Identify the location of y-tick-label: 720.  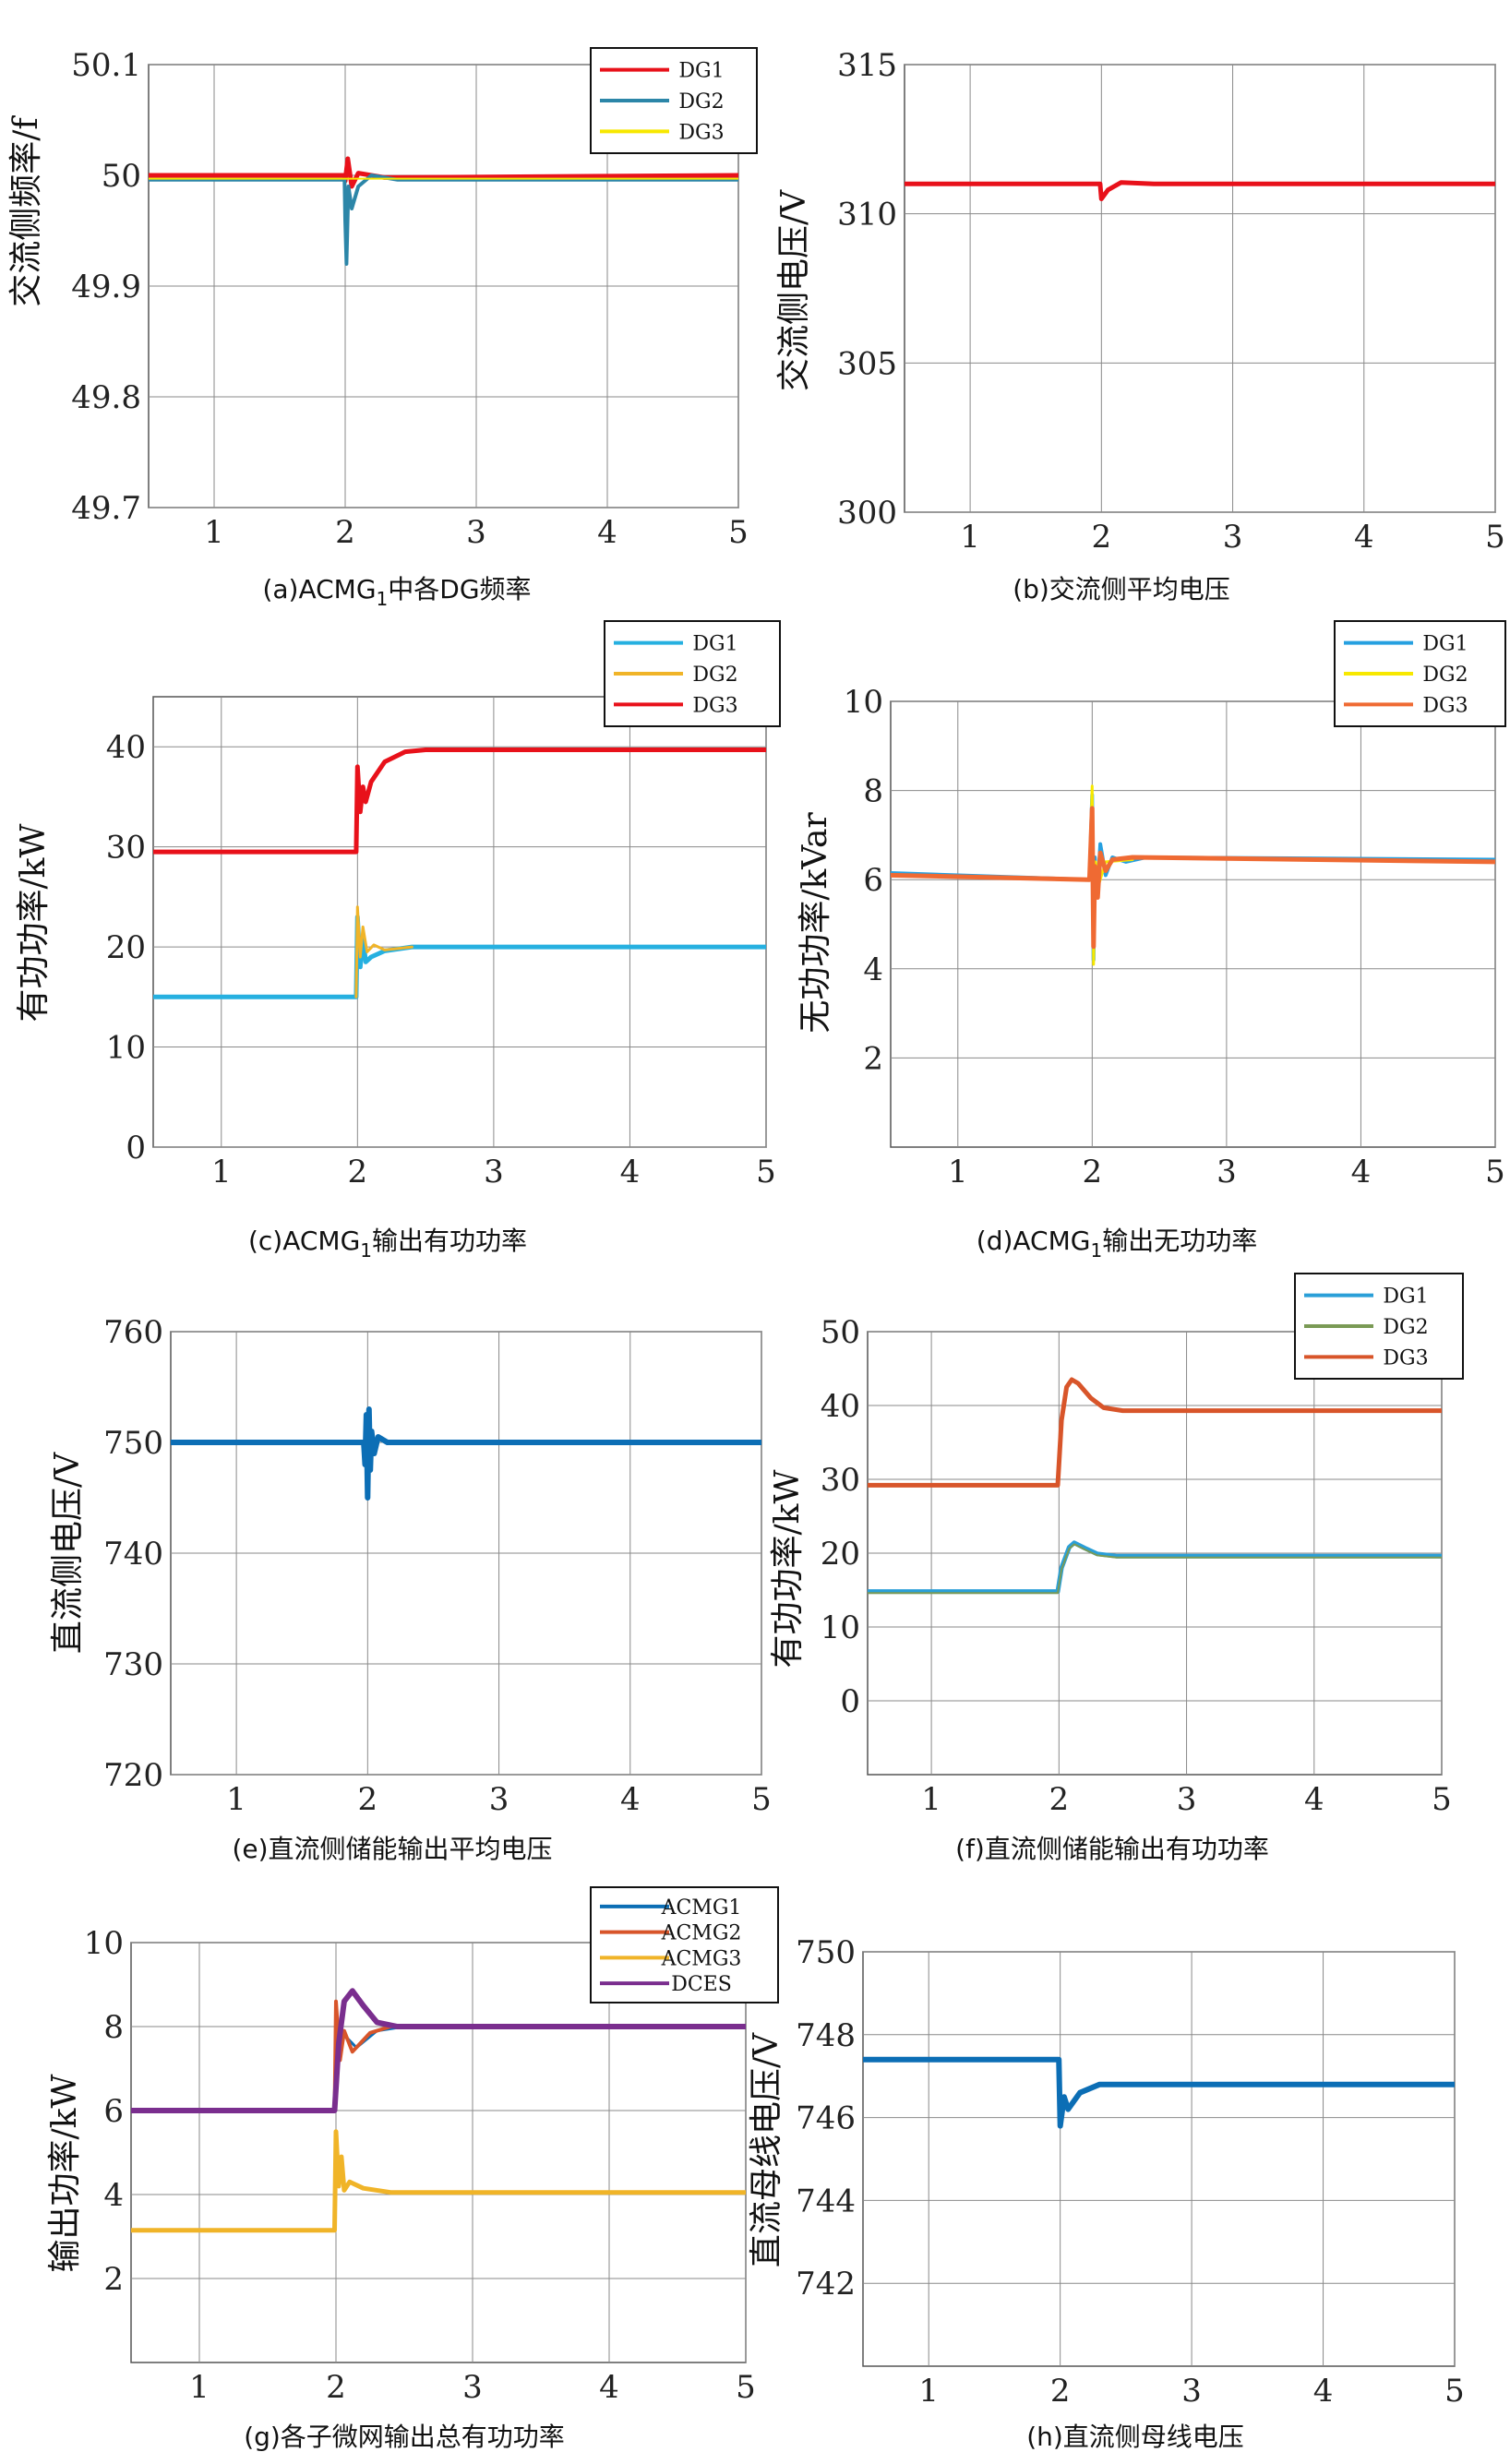
(133, 1775).